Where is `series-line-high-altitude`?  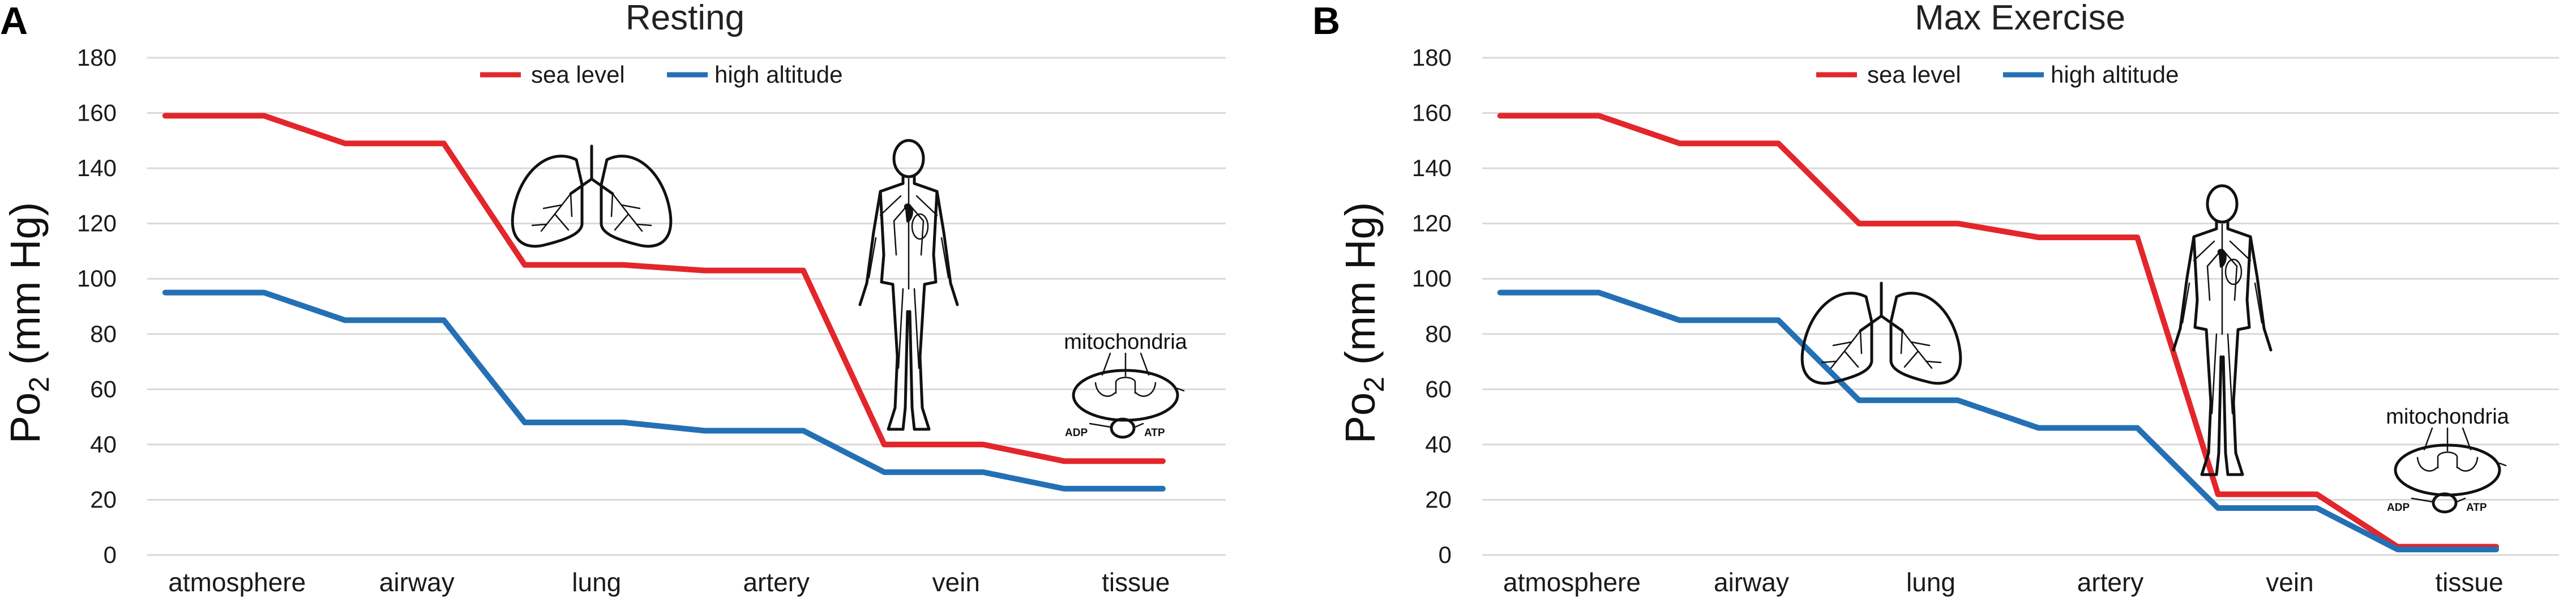
series-line-high-altitude is located at coordinates (664, 390).